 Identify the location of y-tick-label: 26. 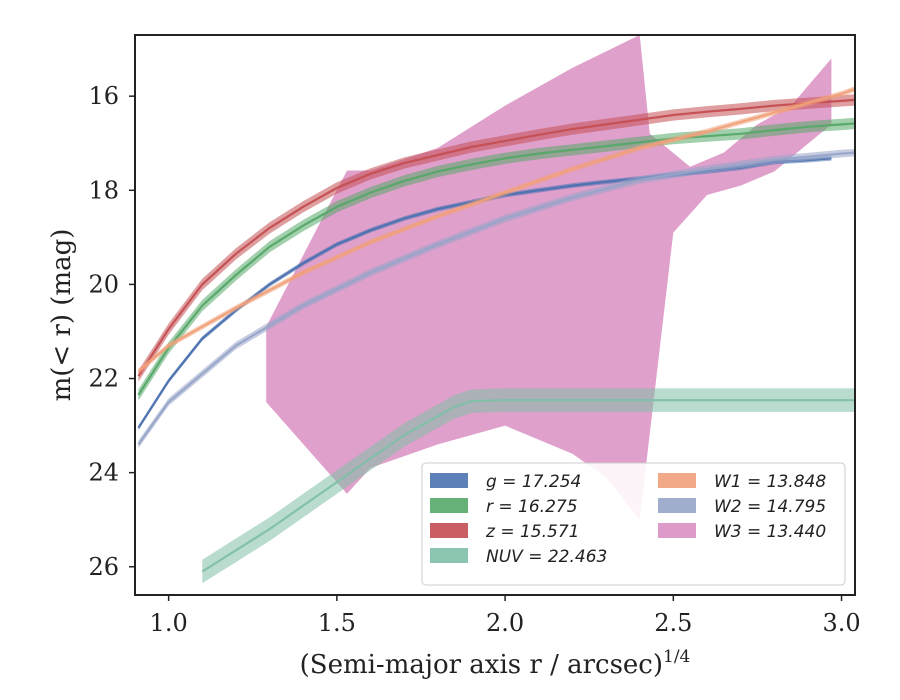
(103, 567).